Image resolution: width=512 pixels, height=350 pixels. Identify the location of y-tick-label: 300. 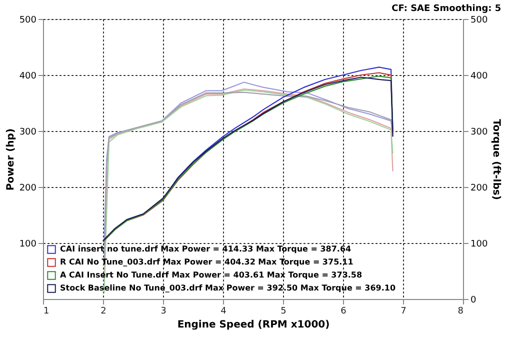
(28, 133).